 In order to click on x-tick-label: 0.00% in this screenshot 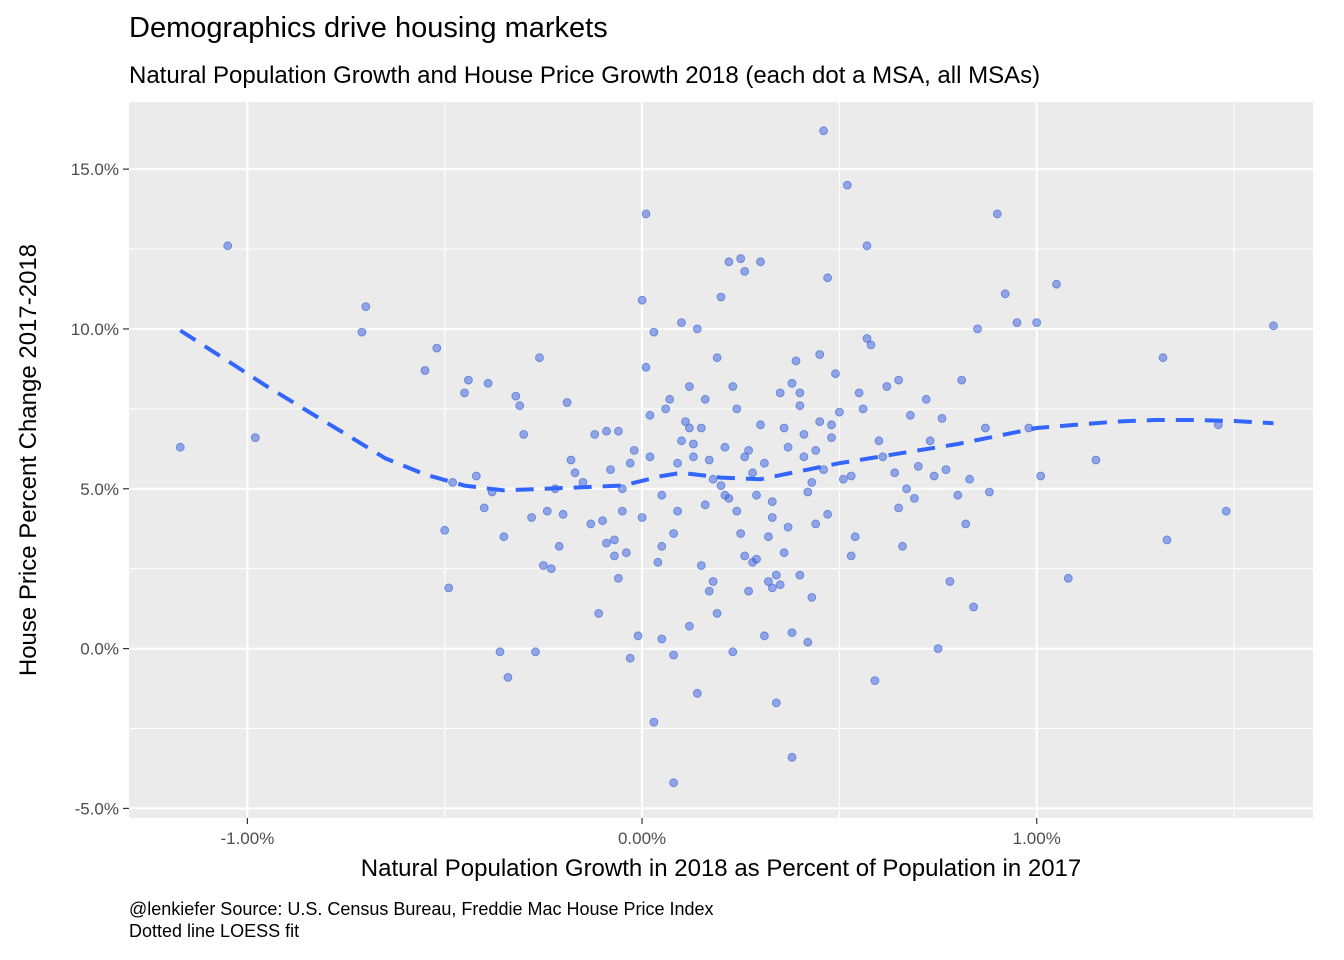, I will do `click(642, 838)`.